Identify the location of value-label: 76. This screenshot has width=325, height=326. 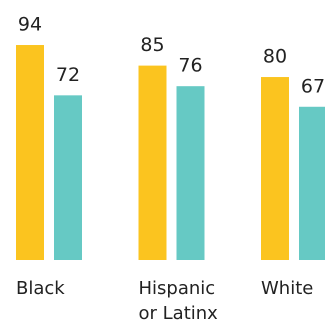
(190, 66).